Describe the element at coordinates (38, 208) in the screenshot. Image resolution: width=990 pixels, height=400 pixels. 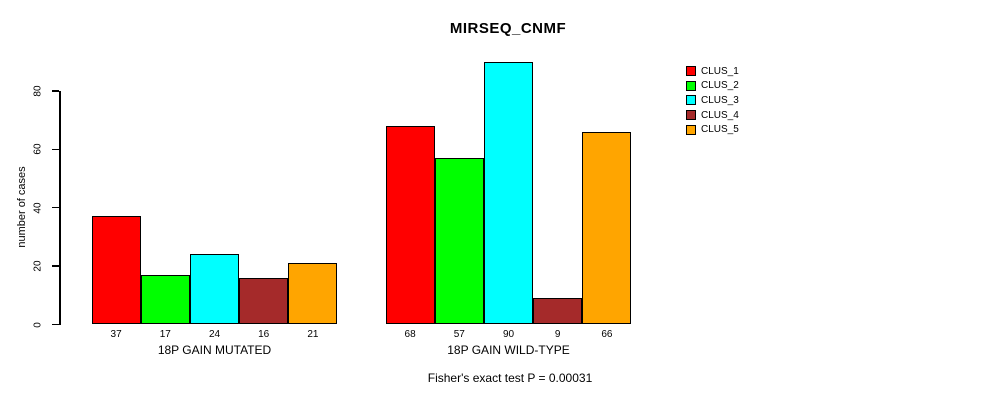
I see `y-tick-label: 40` at that location.